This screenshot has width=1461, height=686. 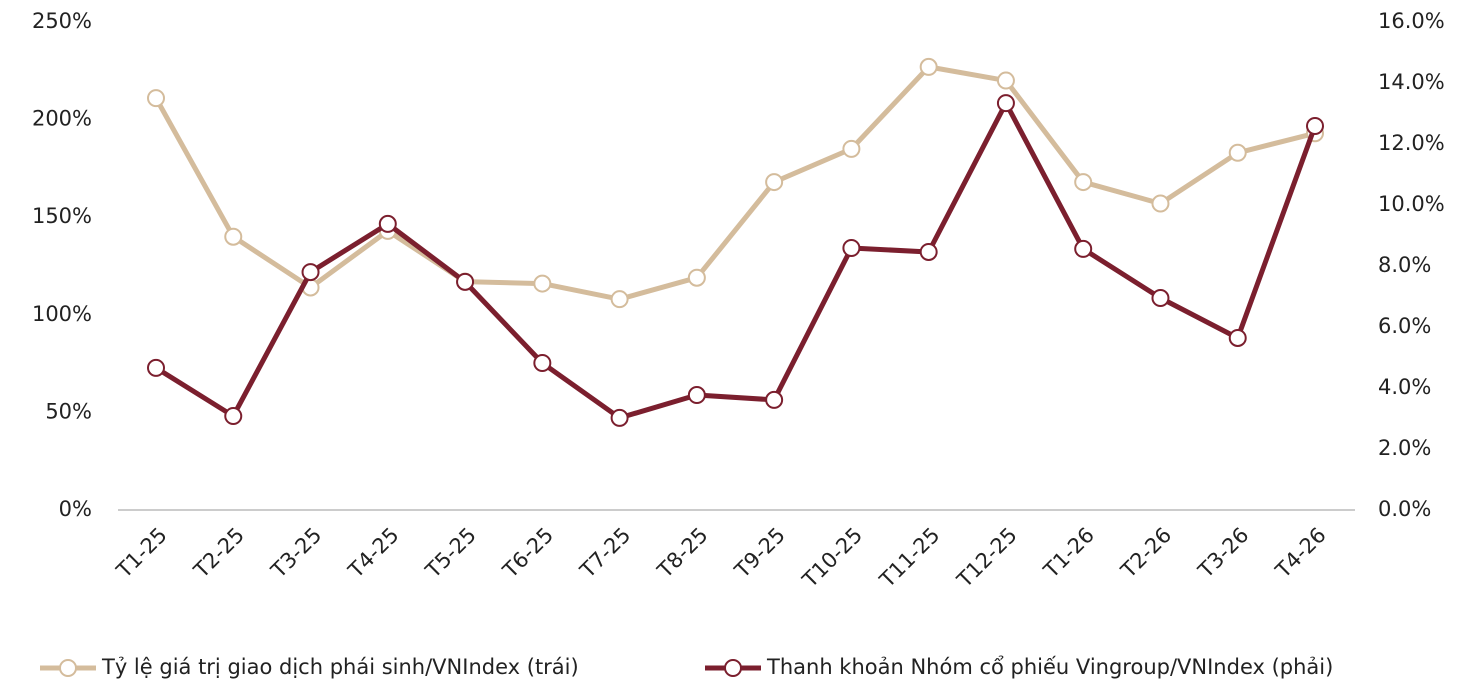 What do you see at coordinates (759, 553) in the screenshot?
I see `x-tick-label: T9-25` at bounding box center [759, 553].